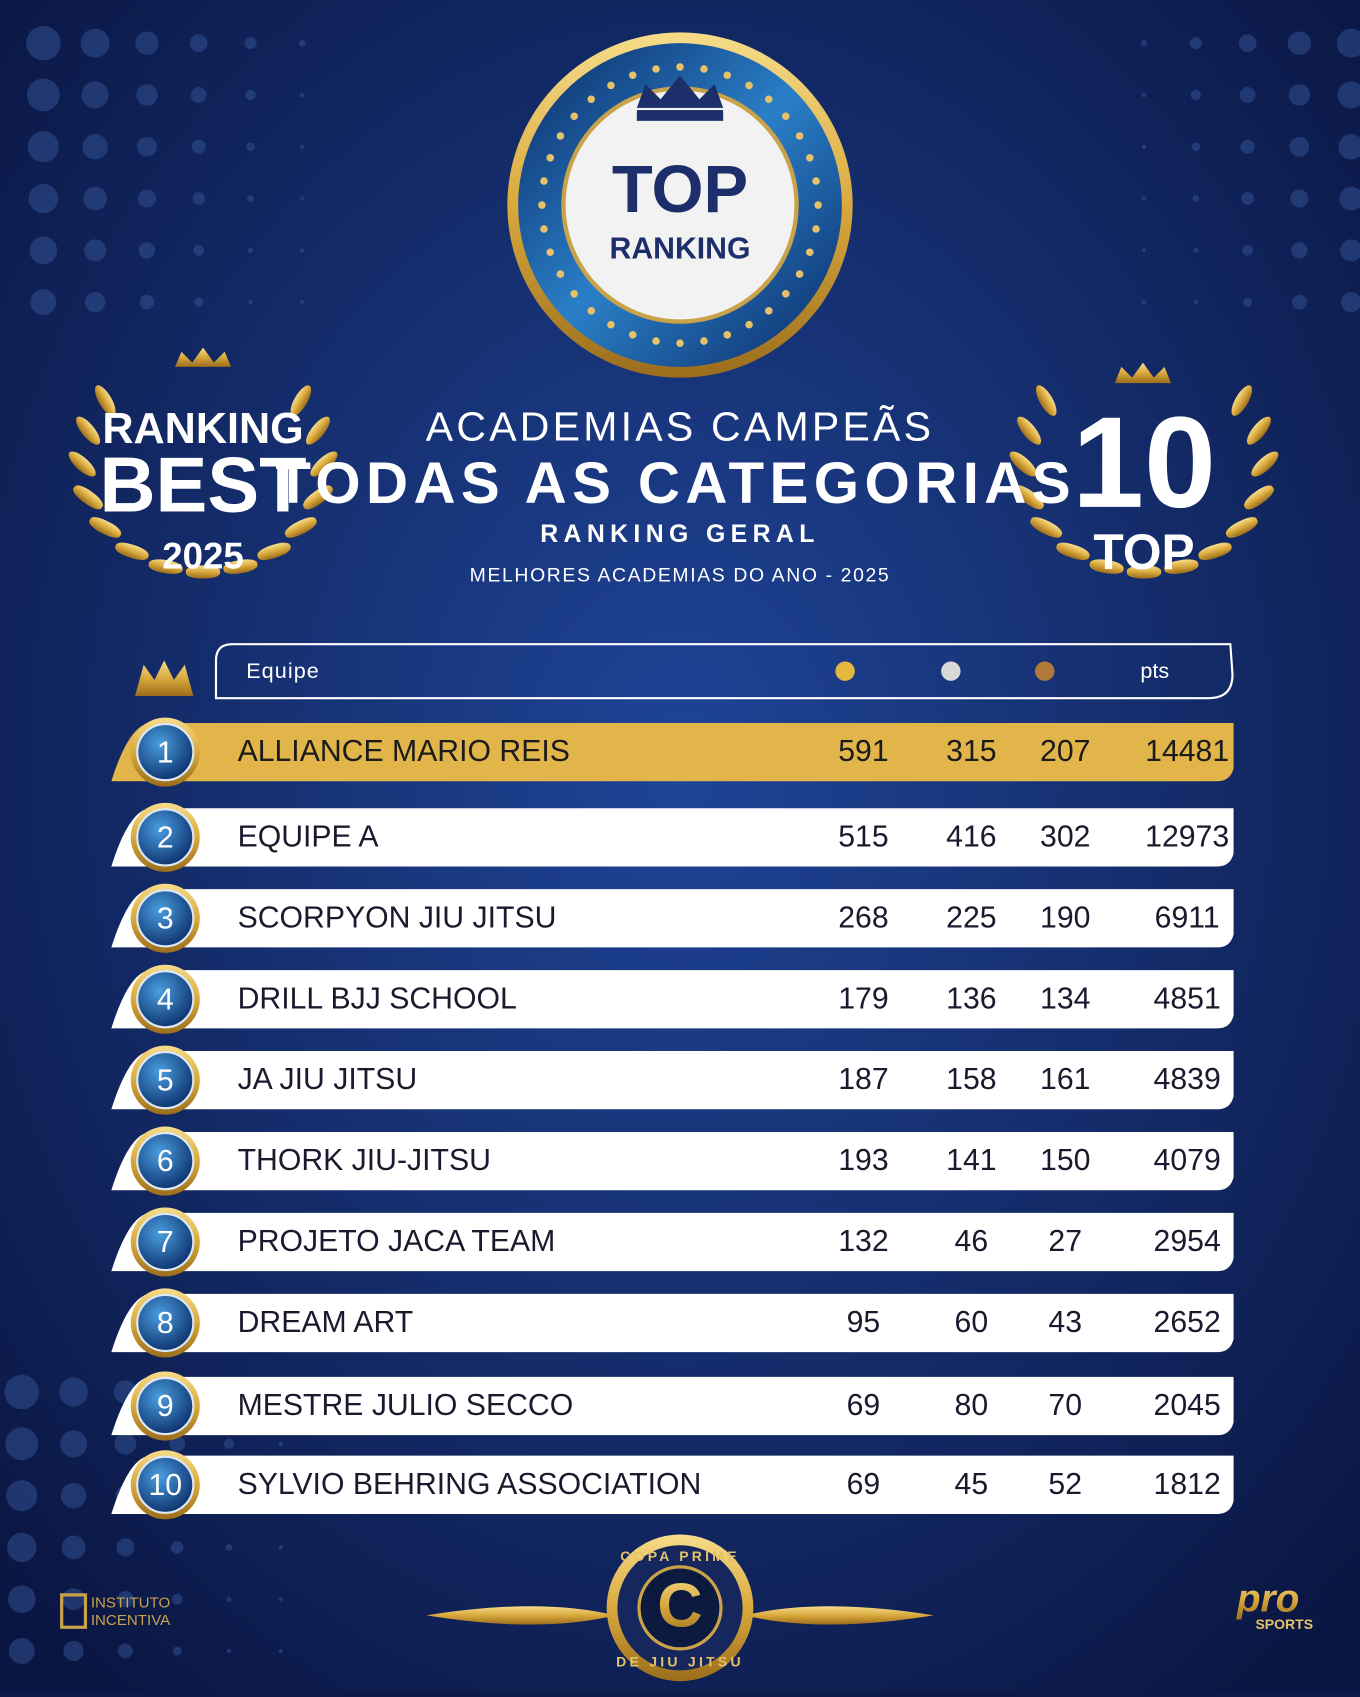  I want to click on heading-line: ACADEMIAS CAMPEÃS, so click(680, 426).